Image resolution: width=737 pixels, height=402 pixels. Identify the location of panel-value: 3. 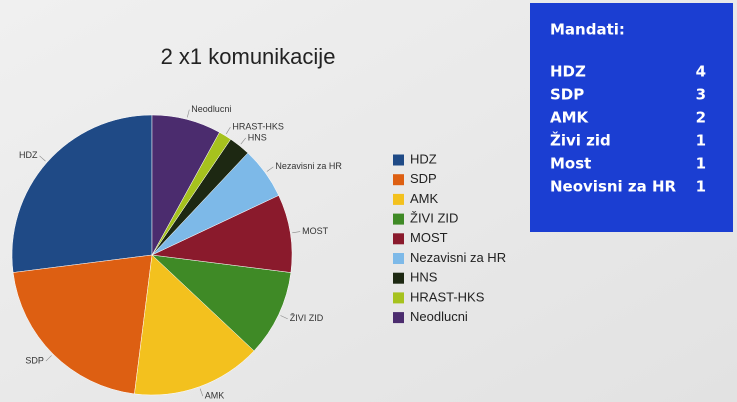
(701, 95).